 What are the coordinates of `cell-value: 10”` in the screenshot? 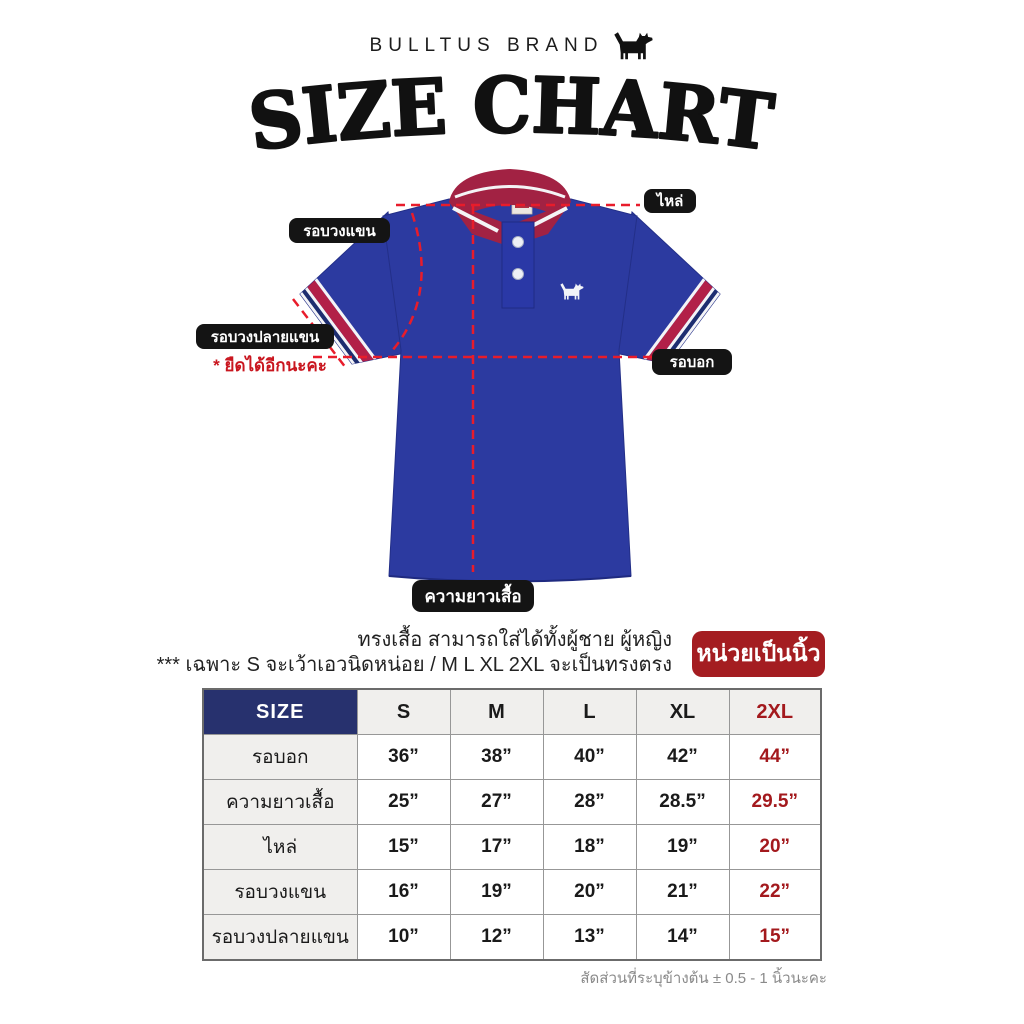 It's located at (403, 937).